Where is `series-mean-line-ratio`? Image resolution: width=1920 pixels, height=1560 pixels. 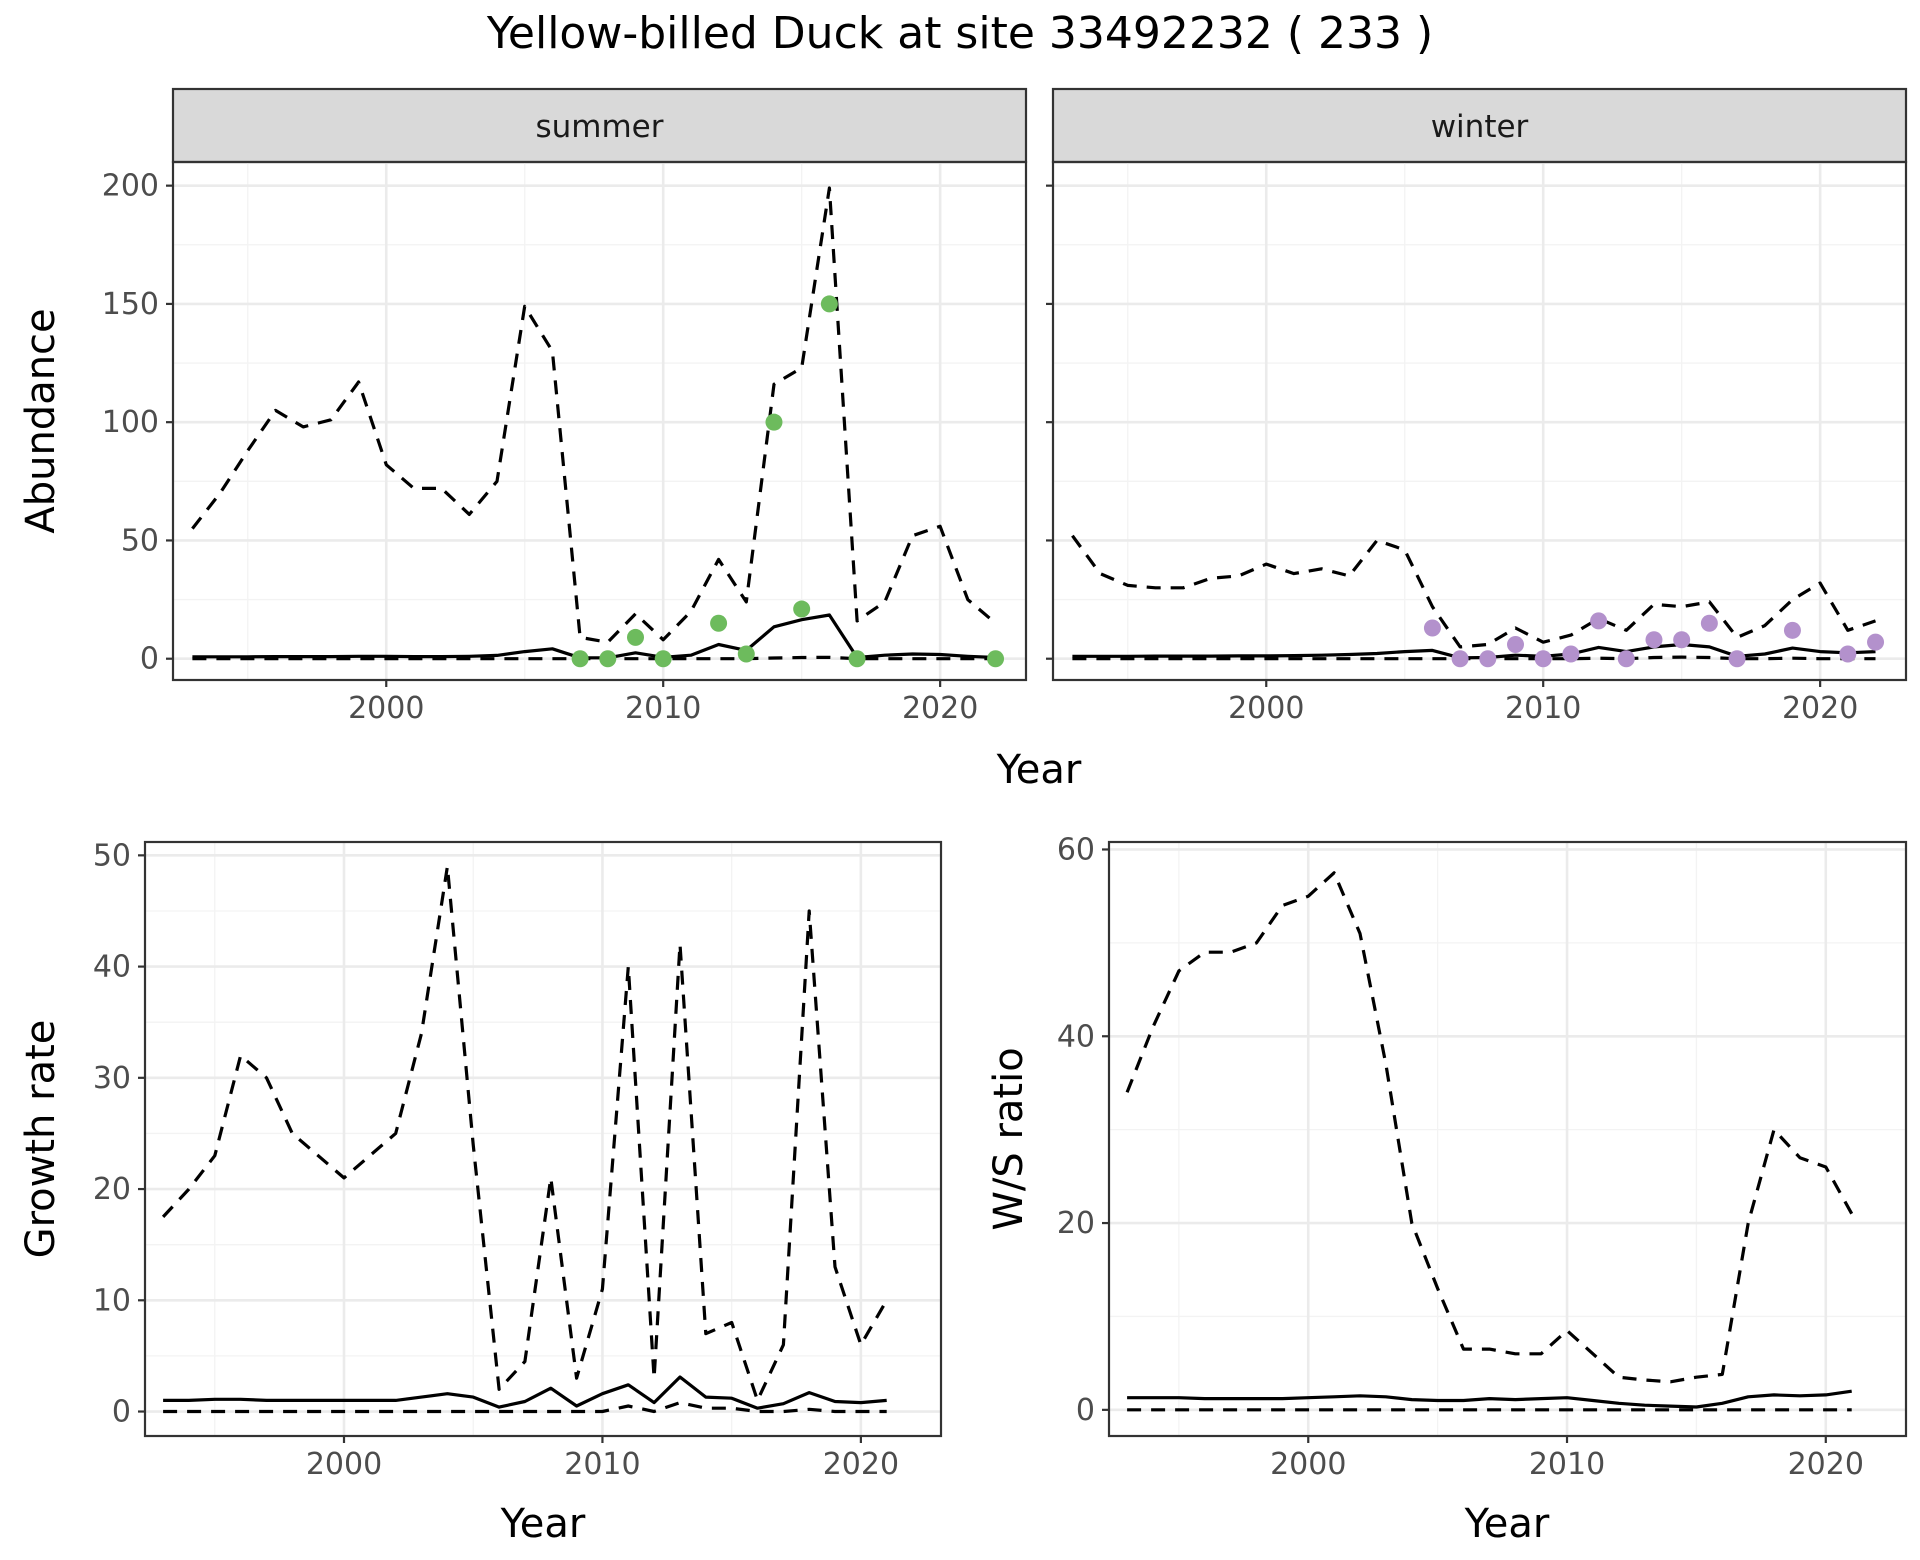 series-mean-line-ratio is located at coordinates (1489, 1399).